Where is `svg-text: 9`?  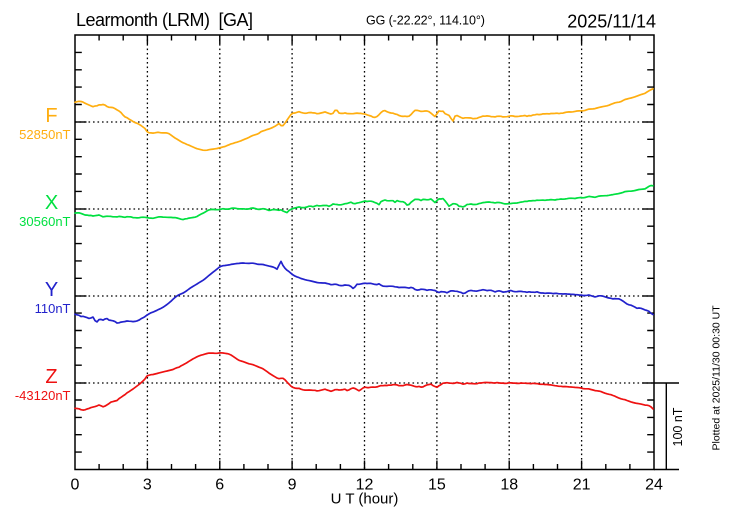 svg-text: 9 is located at coordinates (292, 484).